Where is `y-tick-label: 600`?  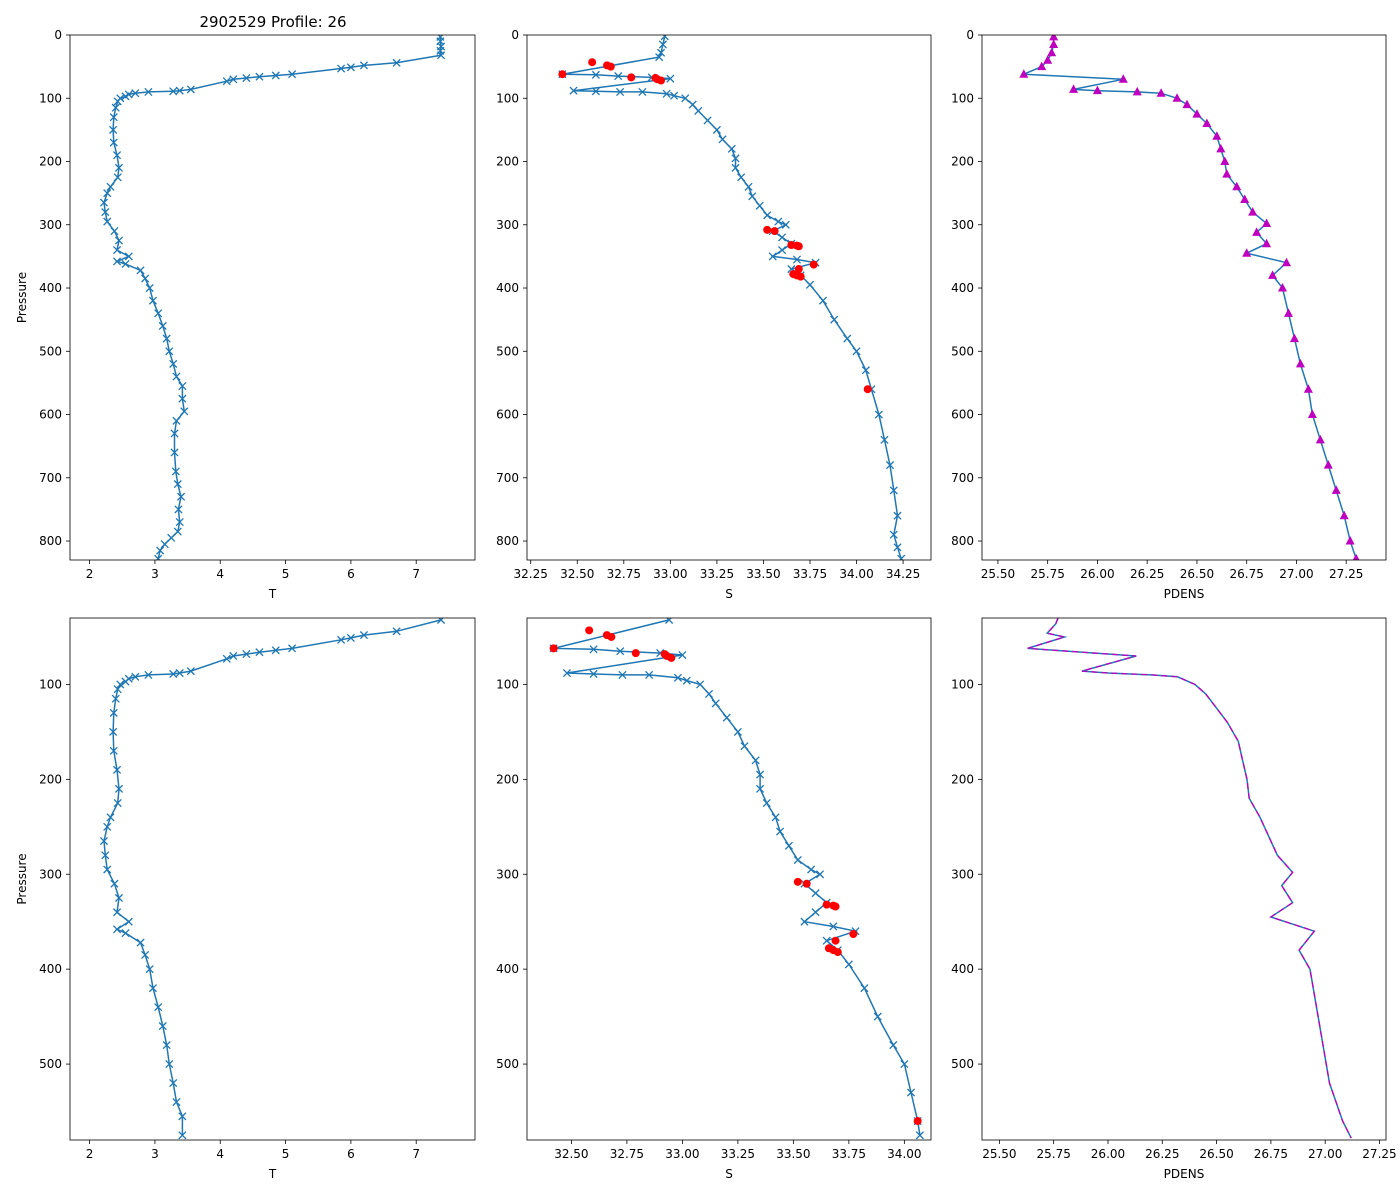
y-tick-label: 600 is located at coordinates (50, 415).